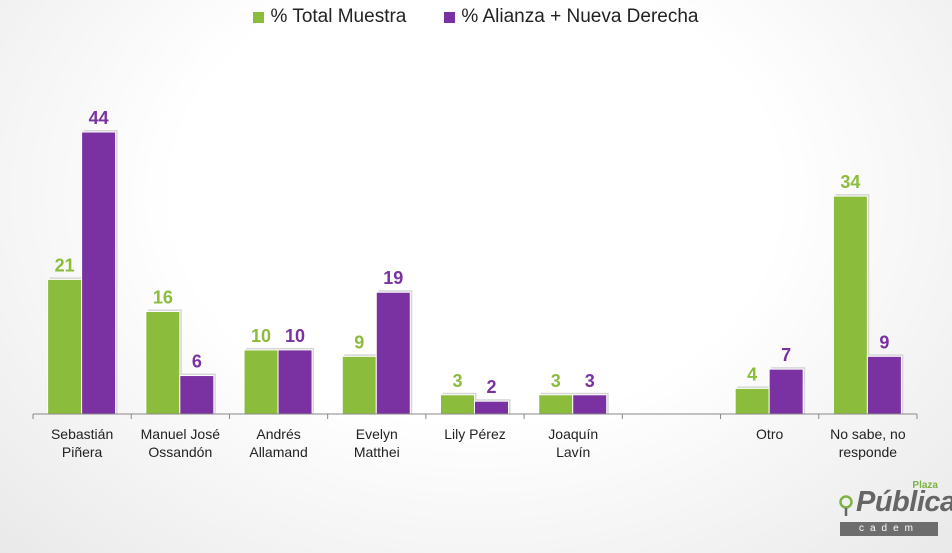  Describe the element at coordinates (180, 452) in the screenshot. I see `category-label-1-1: Ossandón` at that location.